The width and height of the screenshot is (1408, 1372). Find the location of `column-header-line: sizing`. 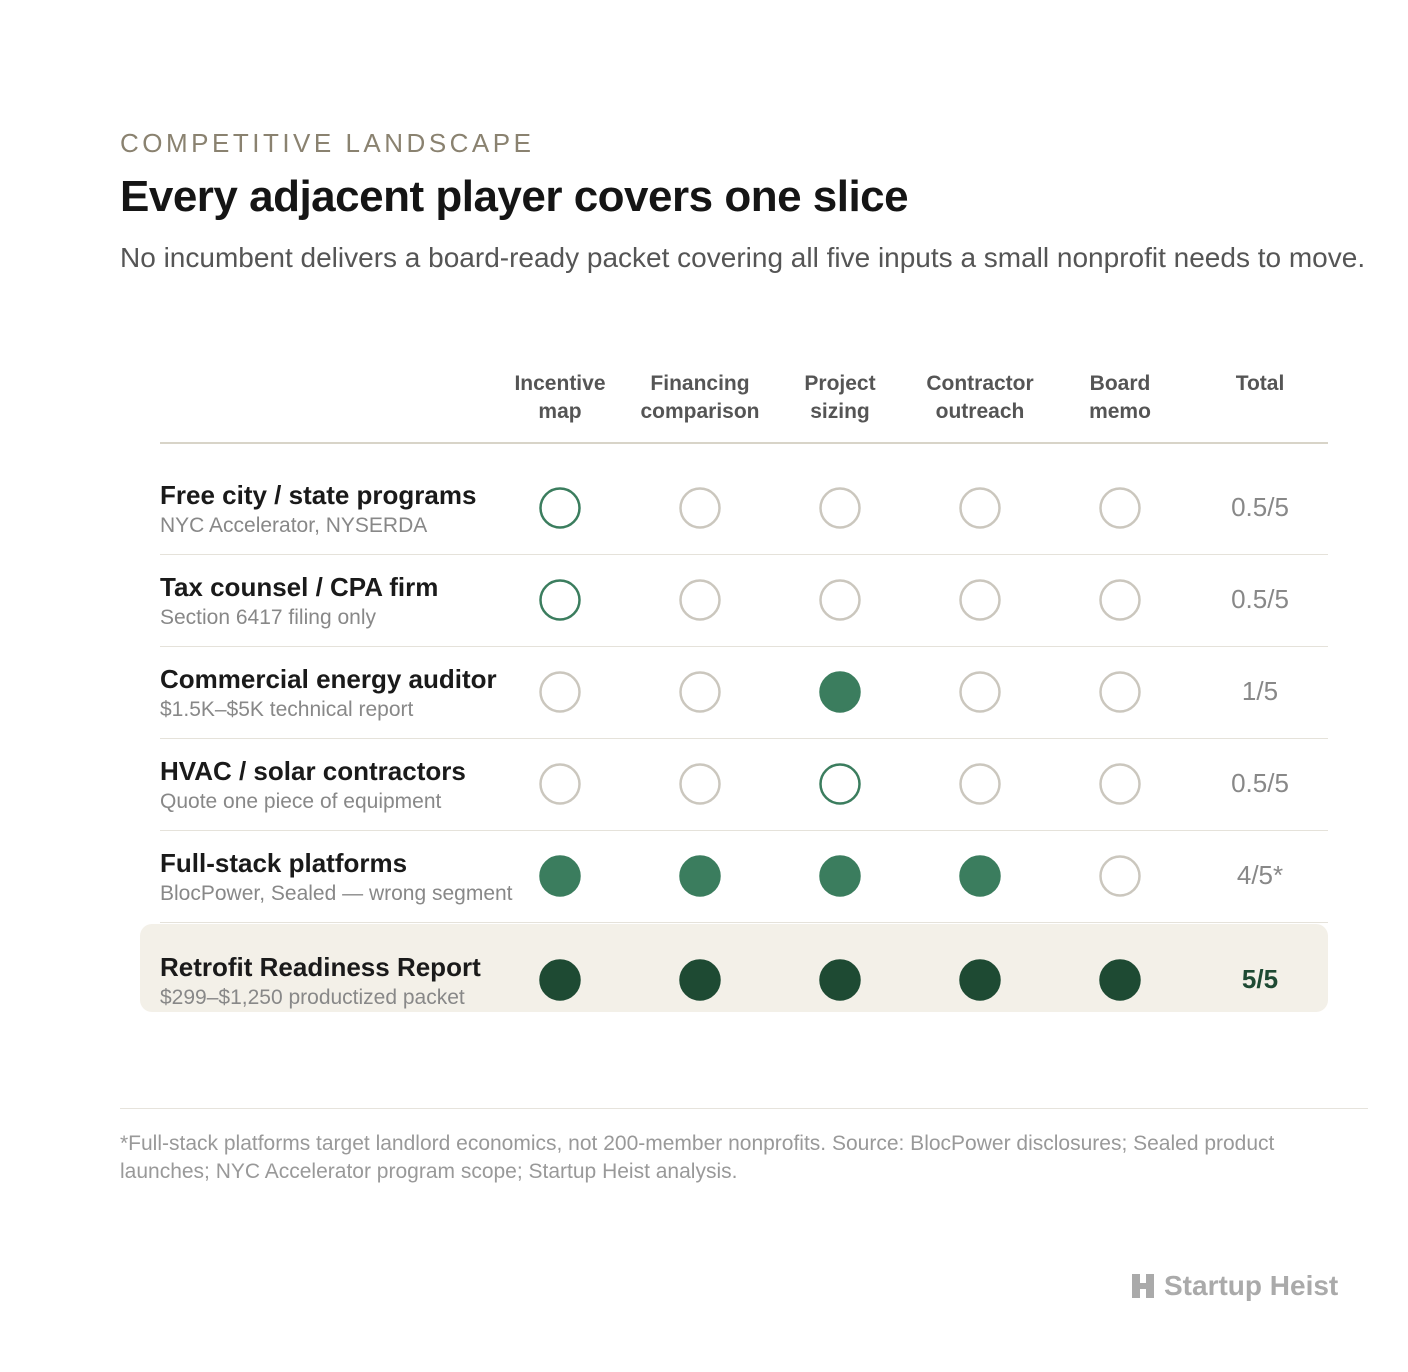

column-header-line: sizing is located at coordinates (840, 411).